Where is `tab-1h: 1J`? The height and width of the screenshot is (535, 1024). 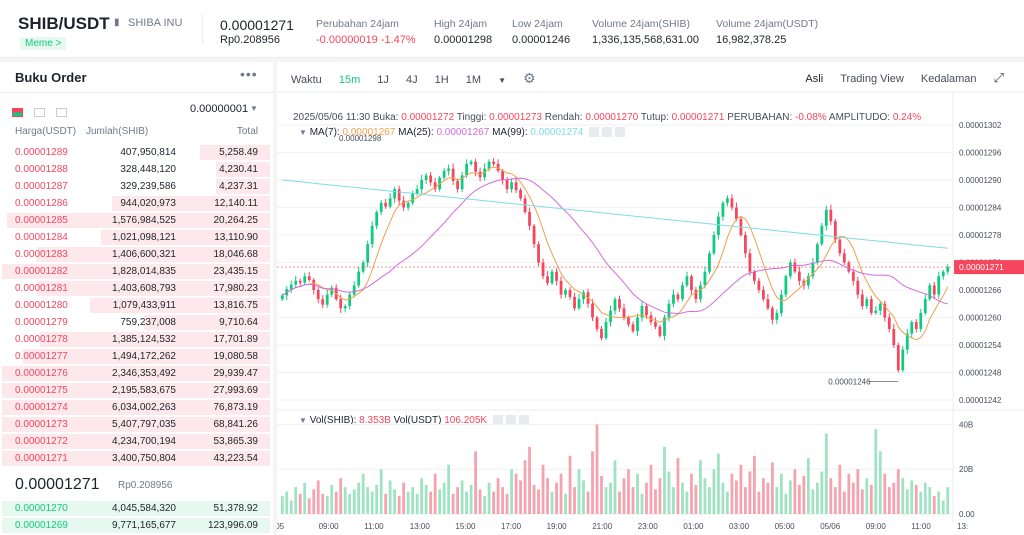 tab-1h: 1J is located at coordinates (383, 80).